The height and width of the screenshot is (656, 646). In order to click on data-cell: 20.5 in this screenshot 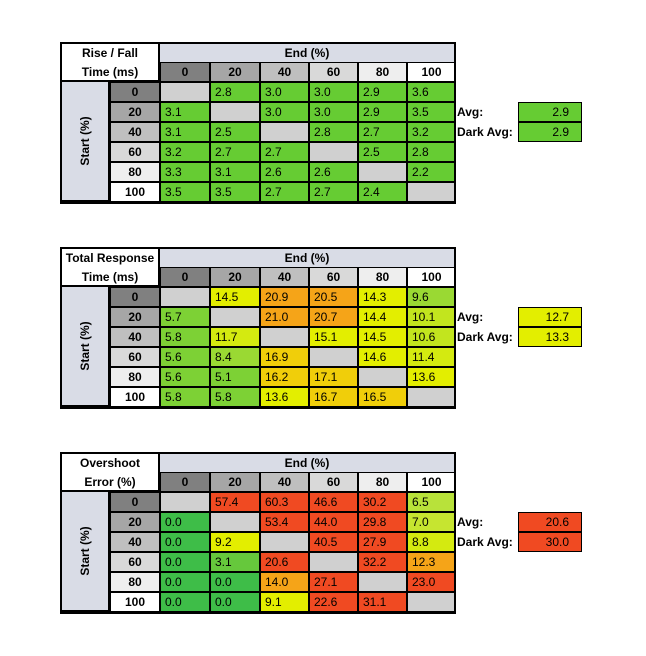, I will do `click(333, 297)`.